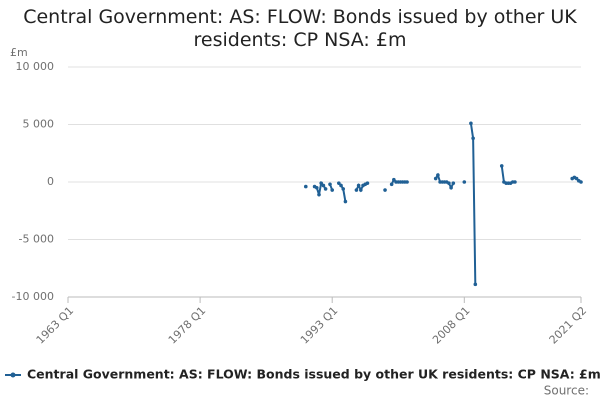  I want to click on y-axis-label: £m, so click(19, 52).